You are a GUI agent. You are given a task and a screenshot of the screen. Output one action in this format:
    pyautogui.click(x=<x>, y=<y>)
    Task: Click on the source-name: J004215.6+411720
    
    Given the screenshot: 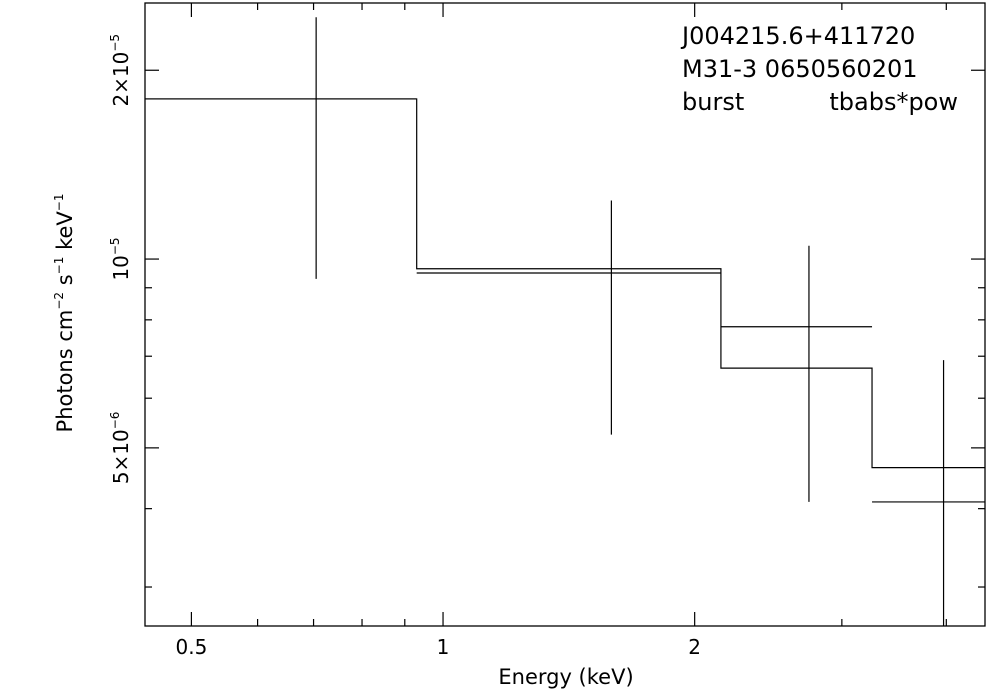 What is the action you would take?
    pyautogui.click(x=797, y=36)
    